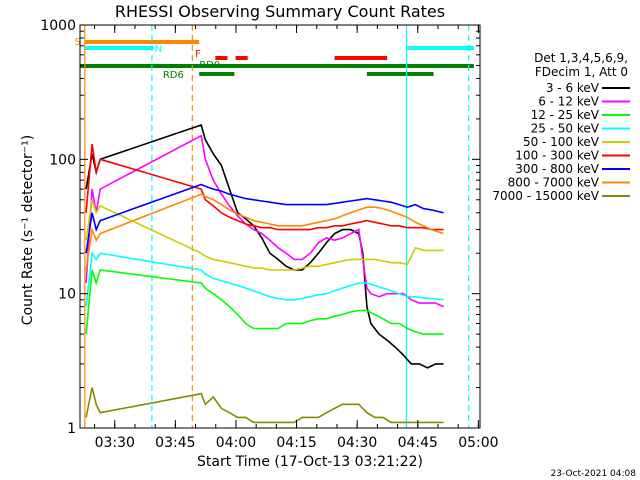 The width and height of the screenshot is (640, 480). I want to click on series-line-25-50-kev, so click(264, 278).